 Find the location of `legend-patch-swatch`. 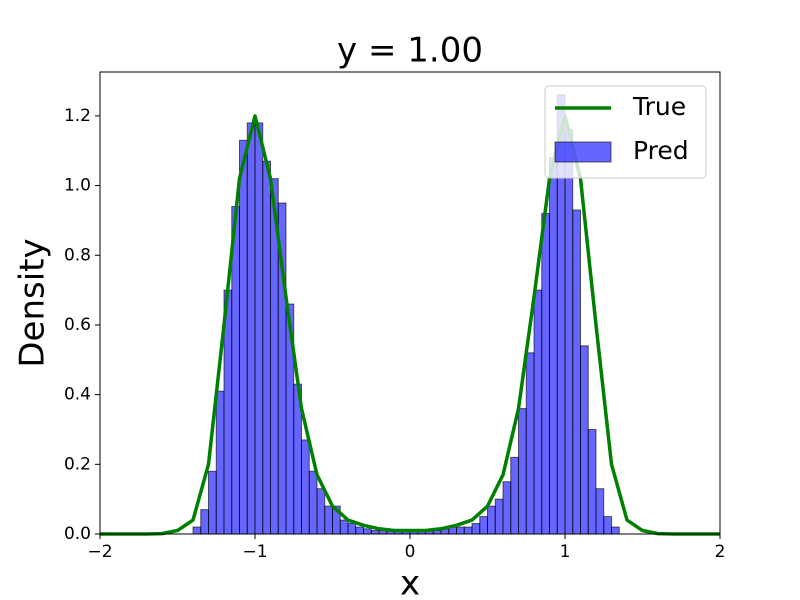

legend-patch-swatch is located at coordinates (583, 152).